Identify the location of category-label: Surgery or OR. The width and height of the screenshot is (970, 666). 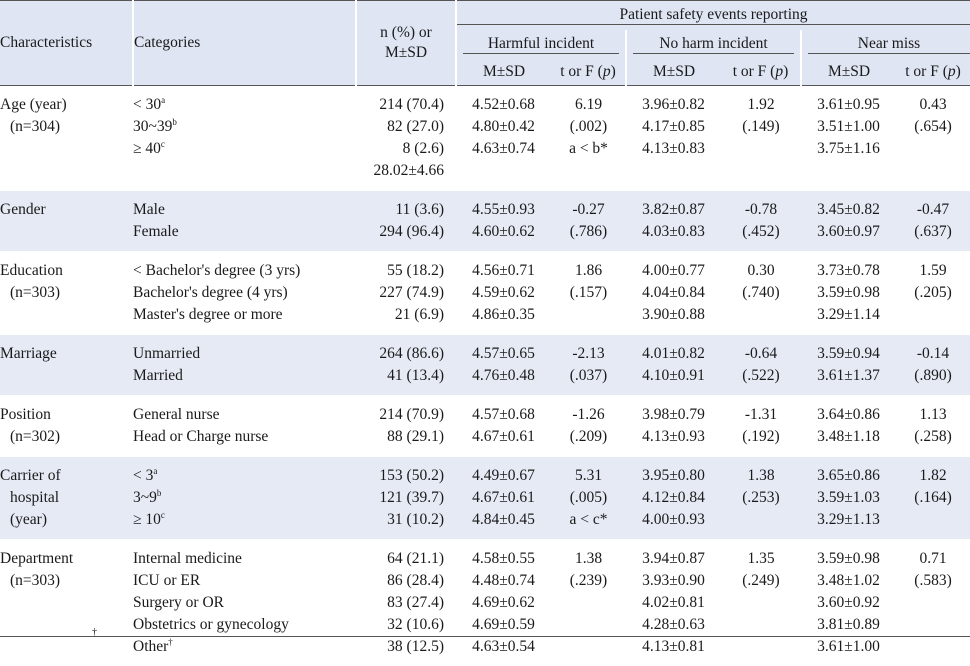
(244, 603).